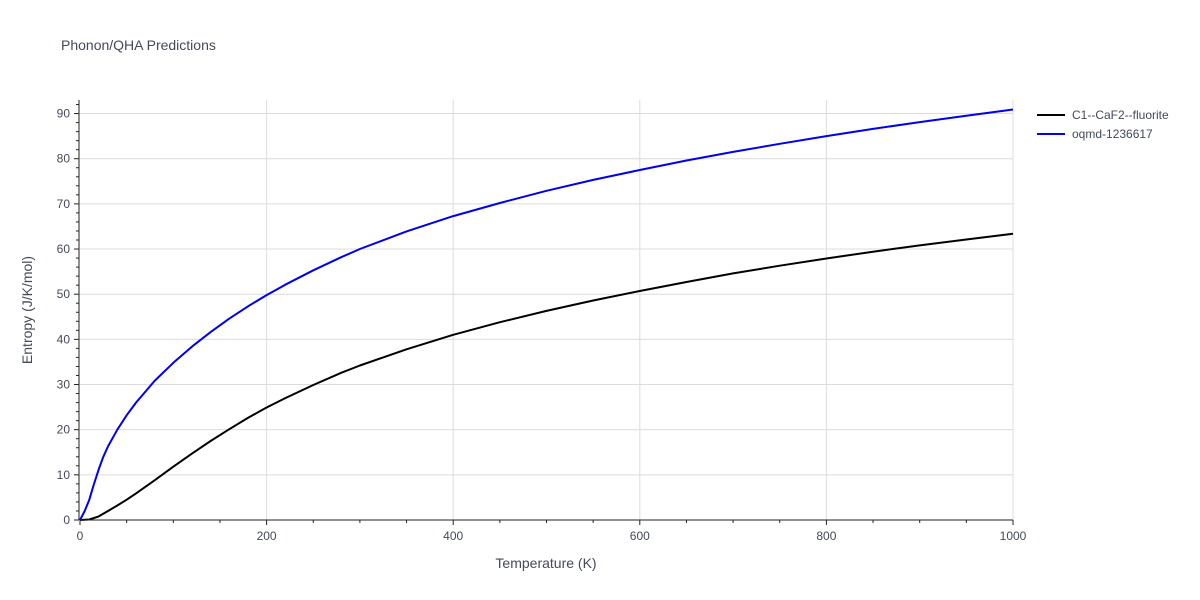  What do you see at coordinates (1112, 134) in the screenshot?
I see `legend-label: oqmd-1236617` at bounding box center [1112, 134].